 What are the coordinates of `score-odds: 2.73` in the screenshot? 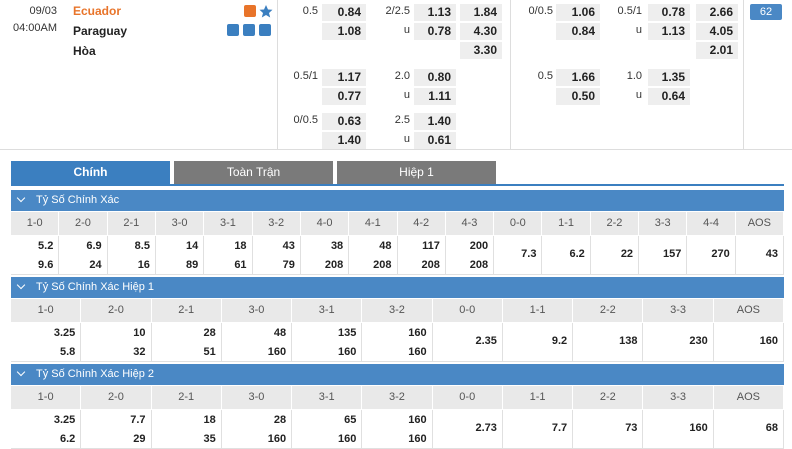 It's located at (486, 428).